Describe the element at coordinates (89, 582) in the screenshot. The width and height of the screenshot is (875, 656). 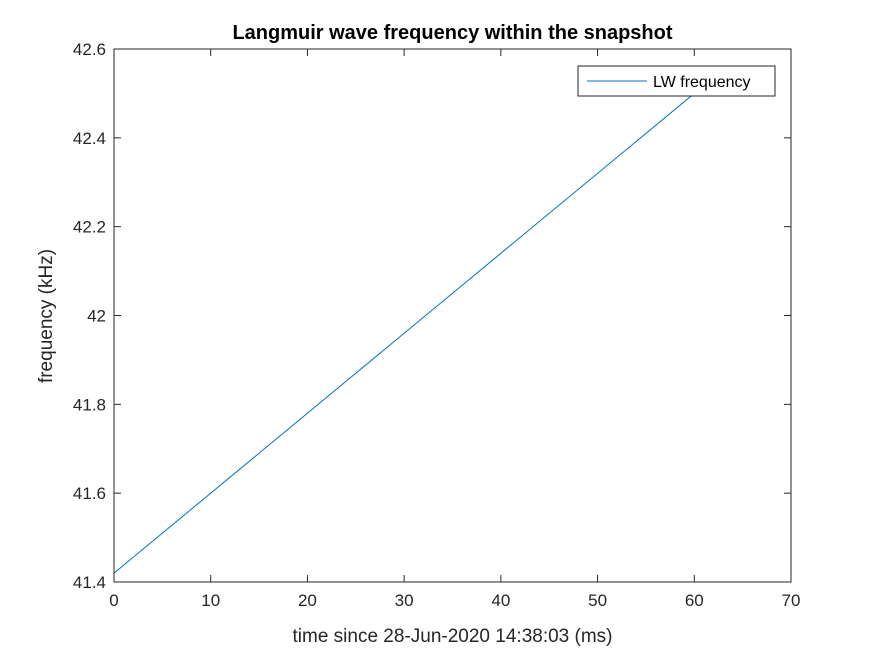
I see `y-tick-label: 41.4` at that location.